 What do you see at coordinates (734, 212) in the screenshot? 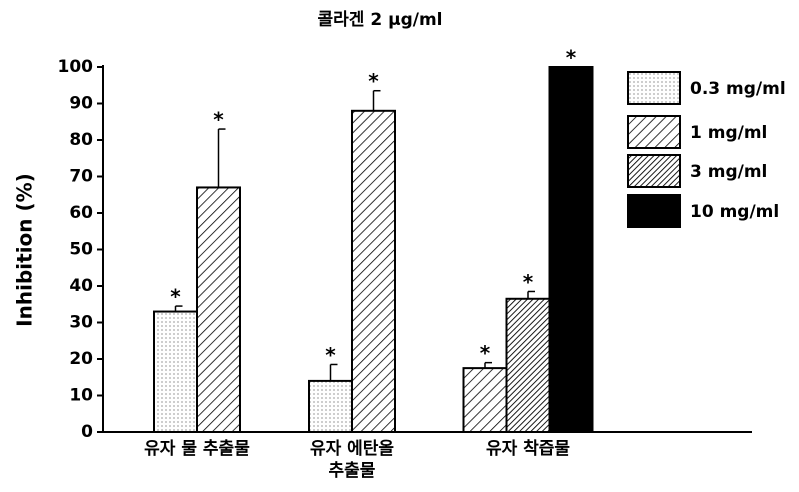
I see `legend-label: 10 mg/ml` at bounding box center [734, 212].